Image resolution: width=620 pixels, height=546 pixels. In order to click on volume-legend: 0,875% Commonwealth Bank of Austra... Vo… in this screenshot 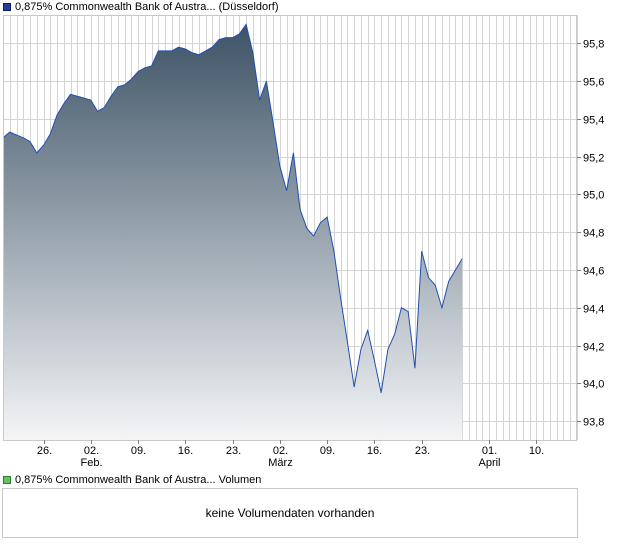, I will do `click(132, 480)`.